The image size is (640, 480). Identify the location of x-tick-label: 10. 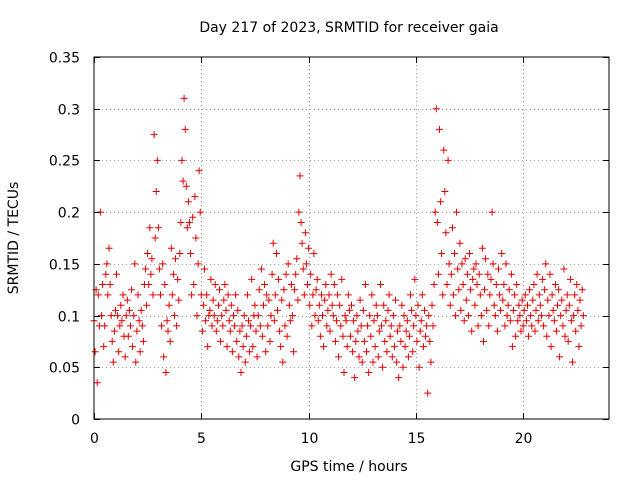
(310, 439).